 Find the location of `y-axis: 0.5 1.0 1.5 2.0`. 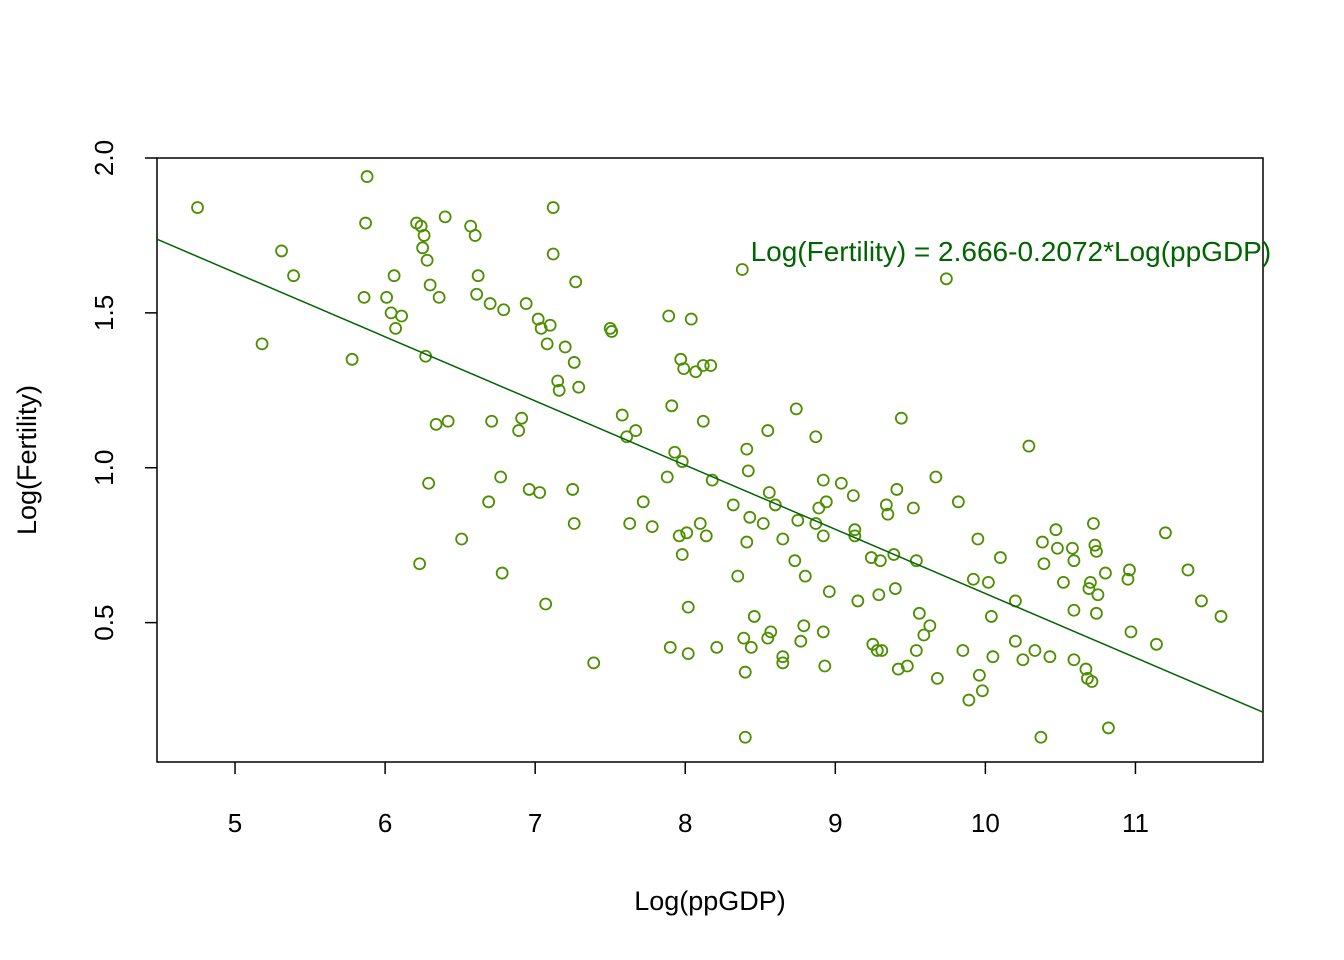

y-axis: 0.5 1.0 1.5 2.0 is located at coordinates (123, 390).